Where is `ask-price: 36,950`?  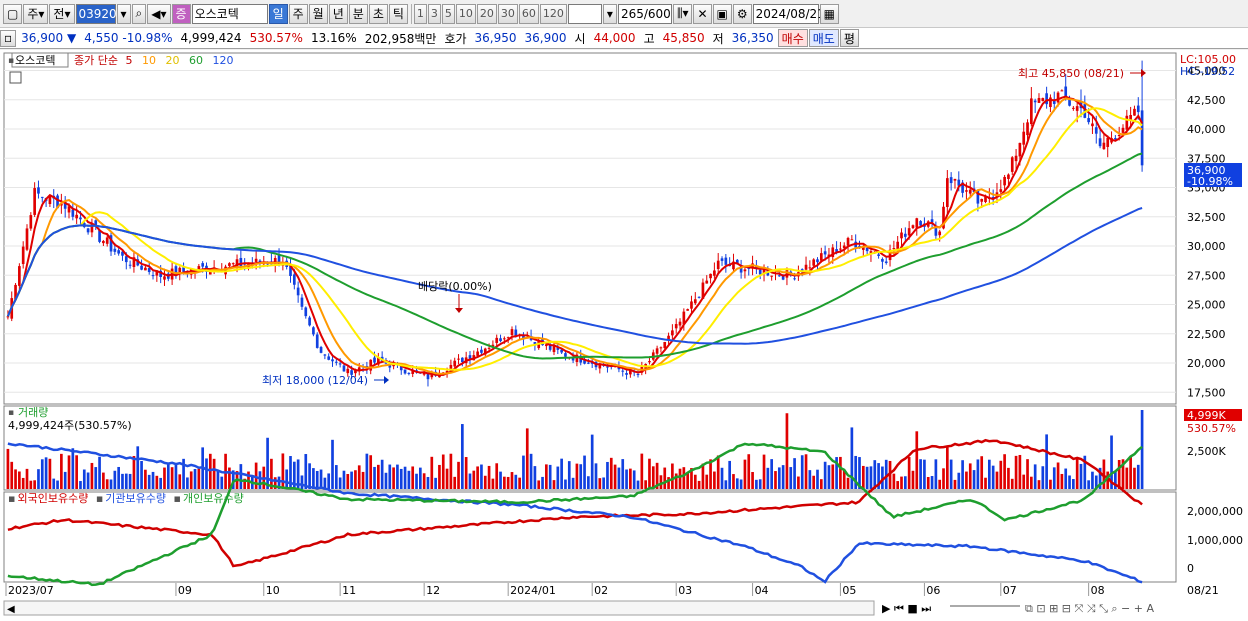
ask-price: 36,950 is located at coordinates (495, 38).